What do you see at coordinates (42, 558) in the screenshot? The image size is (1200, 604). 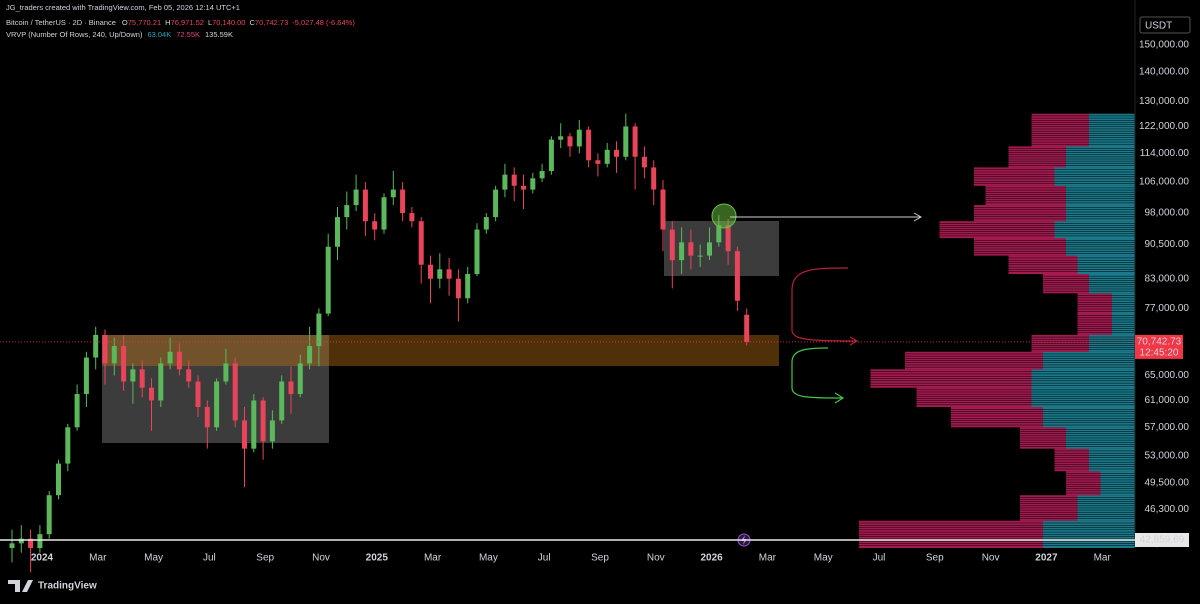 I see `x-tick-label: 2024` at bounding box center [42, 558].